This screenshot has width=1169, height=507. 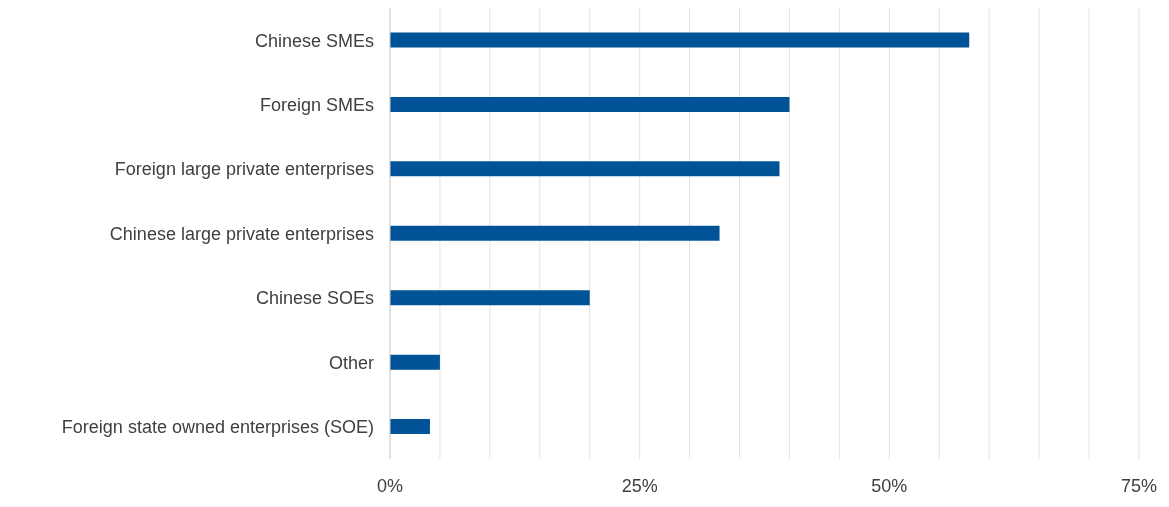 What do you see at coordinates (639, 485) in the screenshot?
I see `x-tick-label: 25%` at bounding box center [639, 485].